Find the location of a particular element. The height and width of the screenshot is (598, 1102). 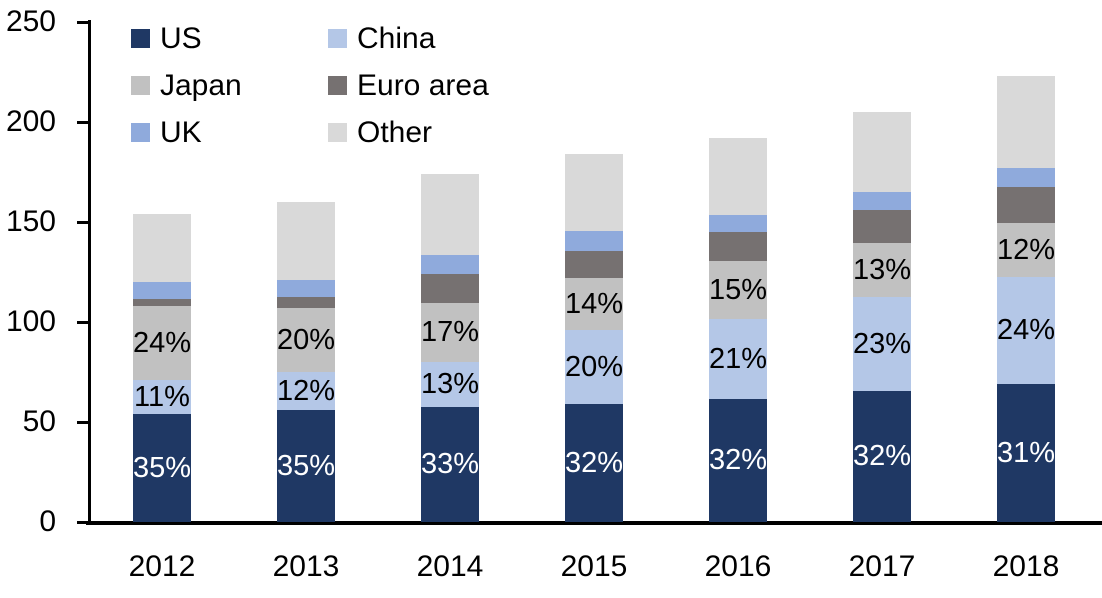

y-tick-label-250: 250 is located at coordinates (30, 21).